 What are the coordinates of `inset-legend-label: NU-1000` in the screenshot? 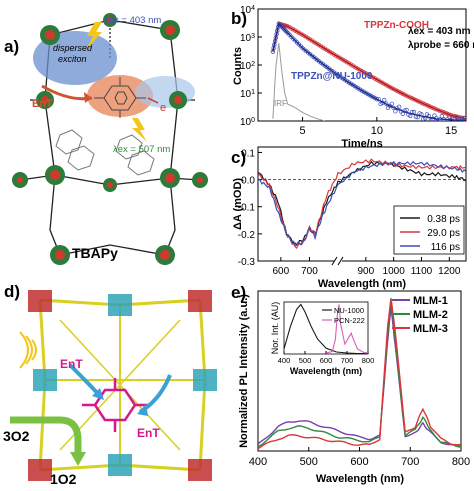 It's located at (349, 310).